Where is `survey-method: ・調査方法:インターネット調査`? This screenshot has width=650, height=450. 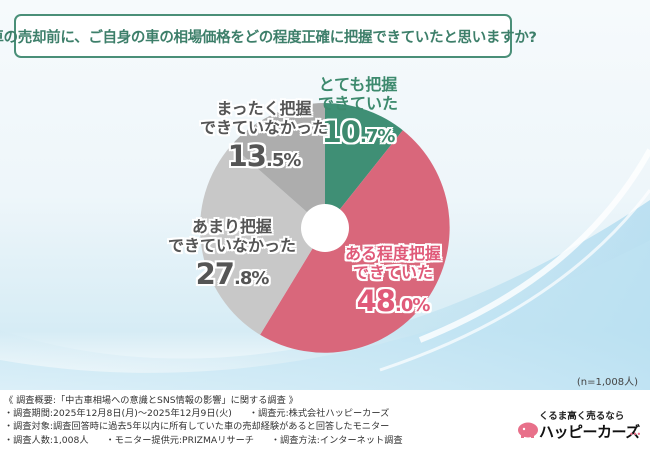
survey-method: ・調査方法:インターネット調査 is located at coordinates (336, 440).